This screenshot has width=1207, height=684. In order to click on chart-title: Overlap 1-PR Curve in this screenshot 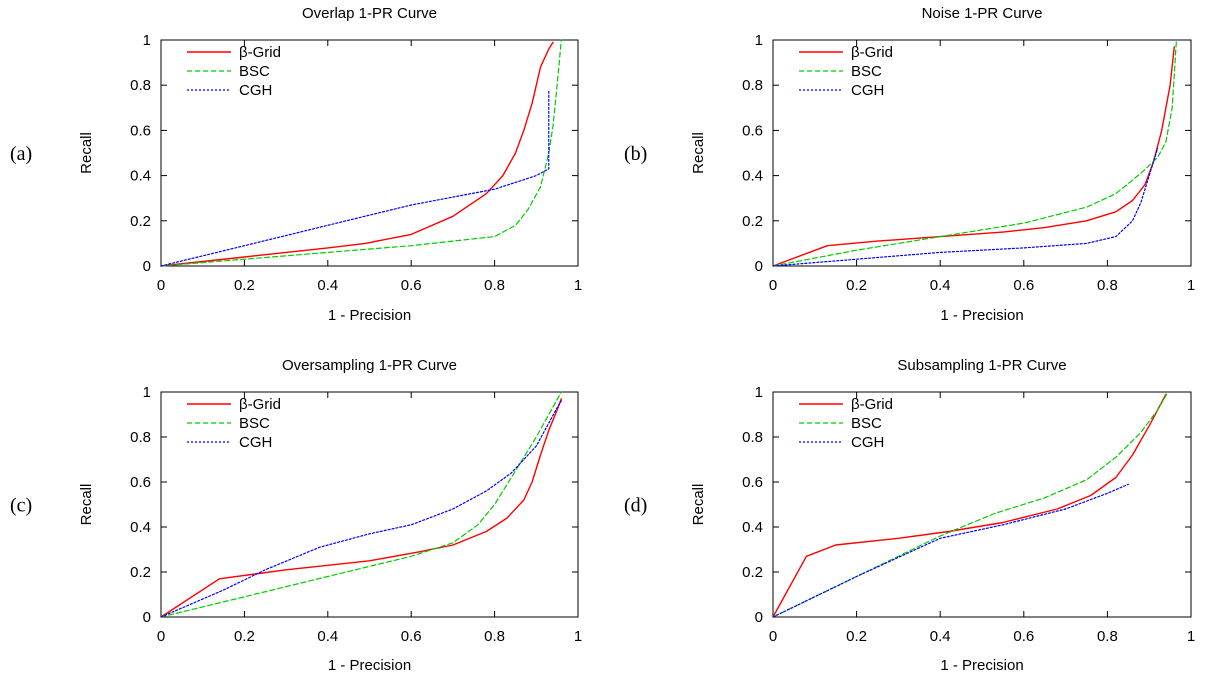, I will do `click(369, 13)`.